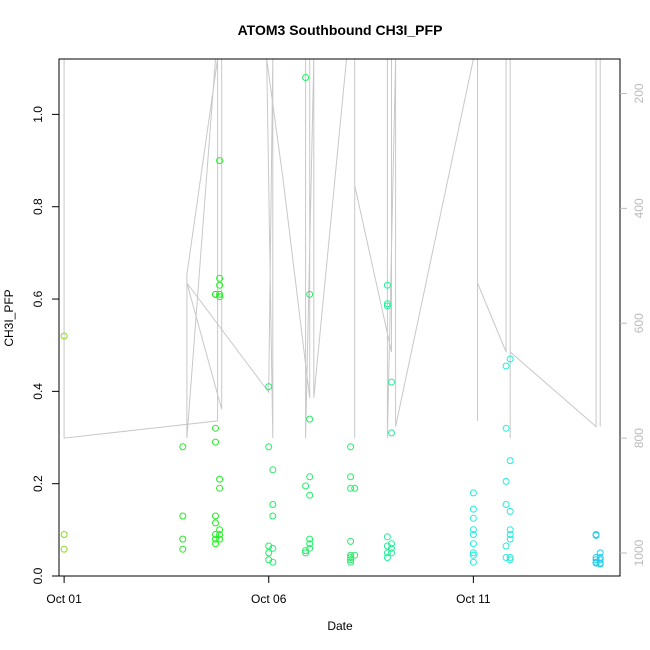  What do you see at coordinates (38, 206) in the screenshot?
I see `y-tick-label: 0.8` at bounding box center [38, 206].